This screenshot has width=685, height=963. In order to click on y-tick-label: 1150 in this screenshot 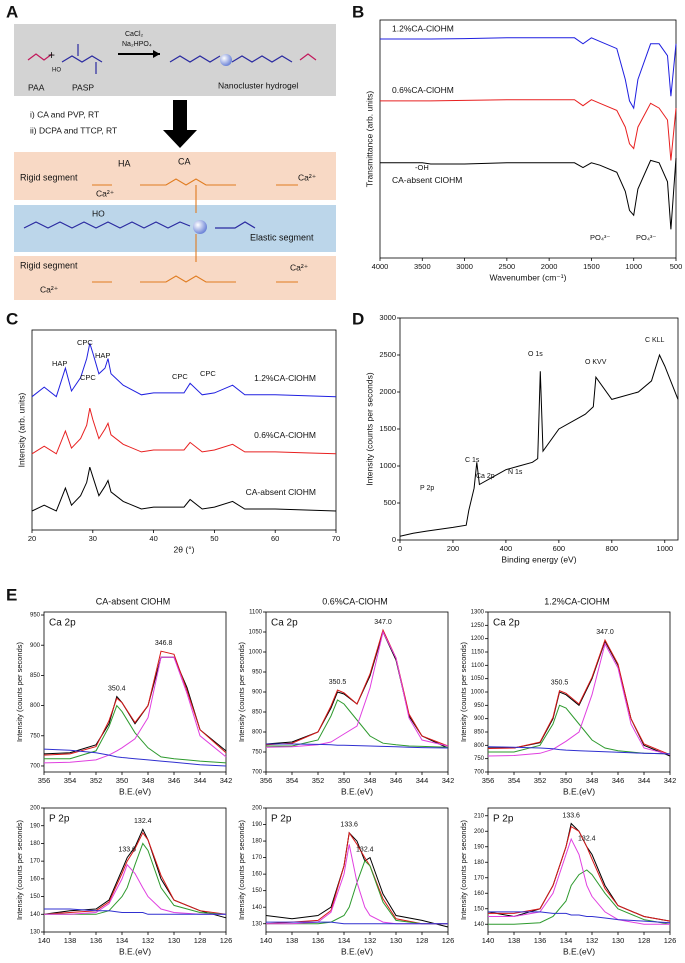, I will do `click(478, 653)`.